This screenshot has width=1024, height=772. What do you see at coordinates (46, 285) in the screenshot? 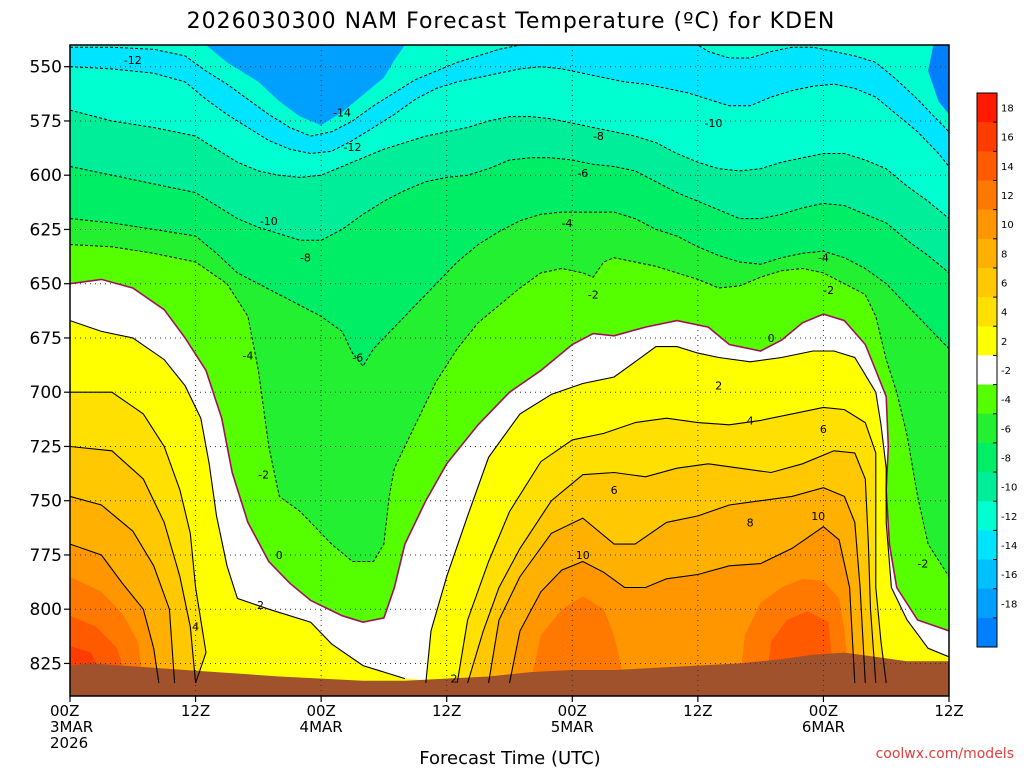
I see `y-tick-label-650: 650` at bounding box center [46, 285].